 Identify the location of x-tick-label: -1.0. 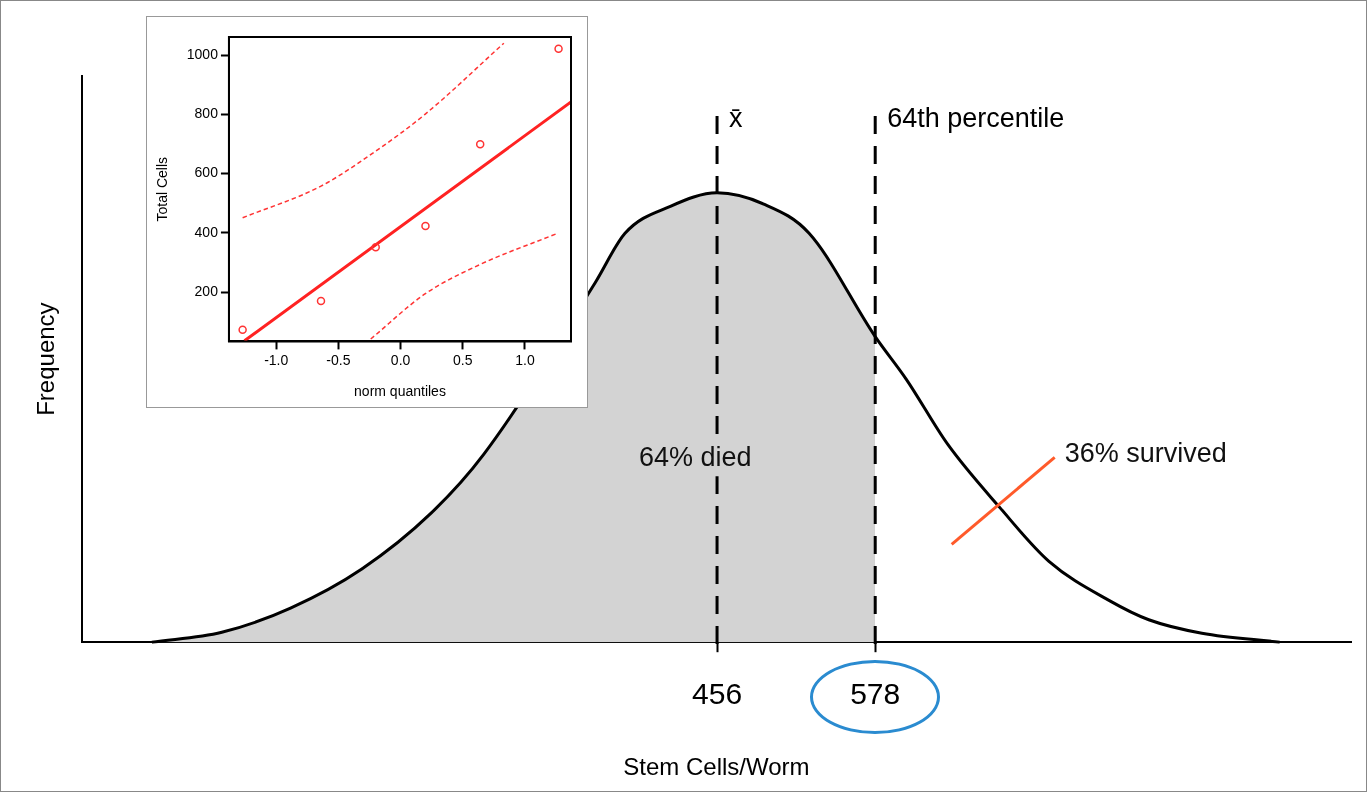
(276, 359).